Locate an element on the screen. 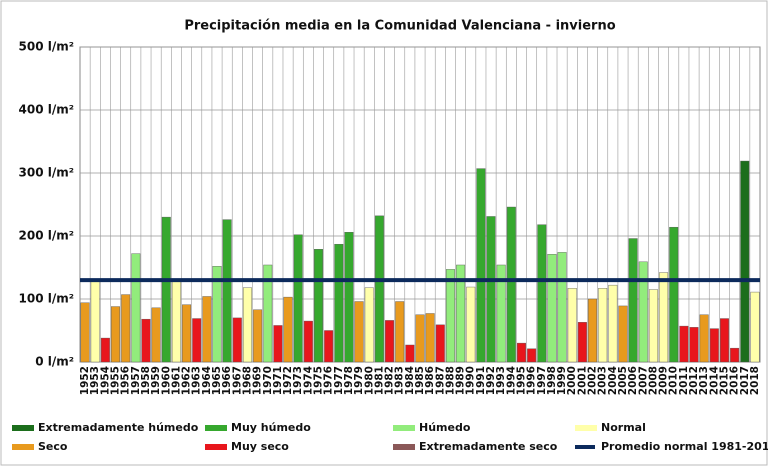  legend-label: Normal is located at coordinates (623, 427).